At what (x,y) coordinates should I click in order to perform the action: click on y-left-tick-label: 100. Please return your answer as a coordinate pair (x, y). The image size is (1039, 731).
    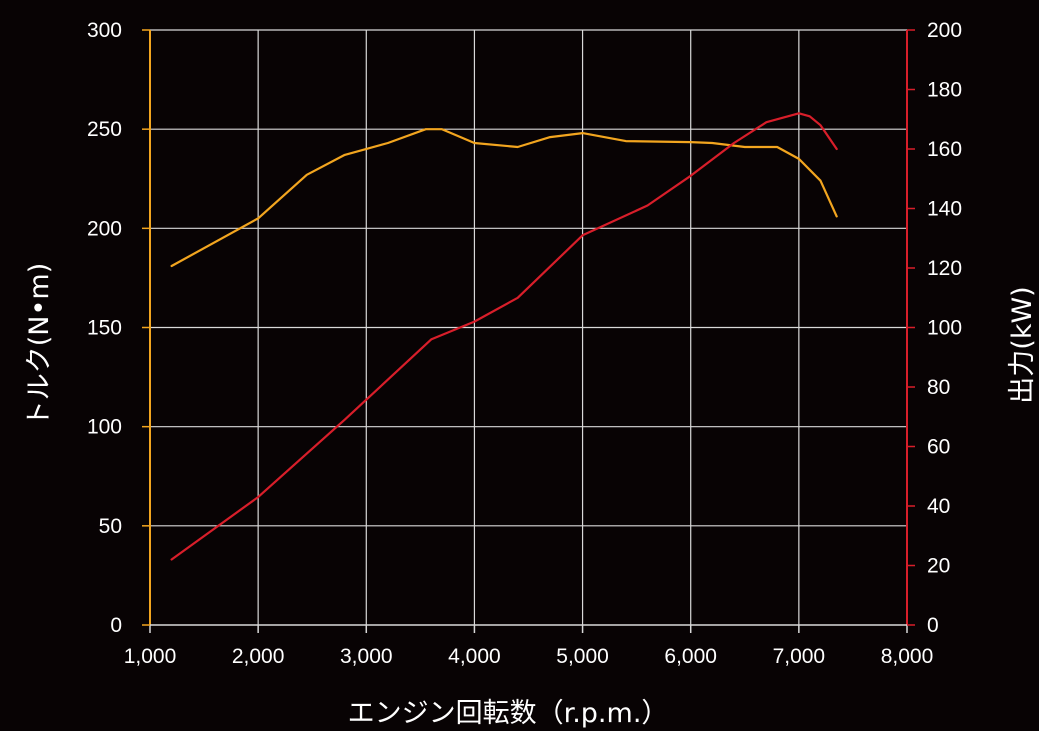
    Looking at the image, I should click on (104, 427).